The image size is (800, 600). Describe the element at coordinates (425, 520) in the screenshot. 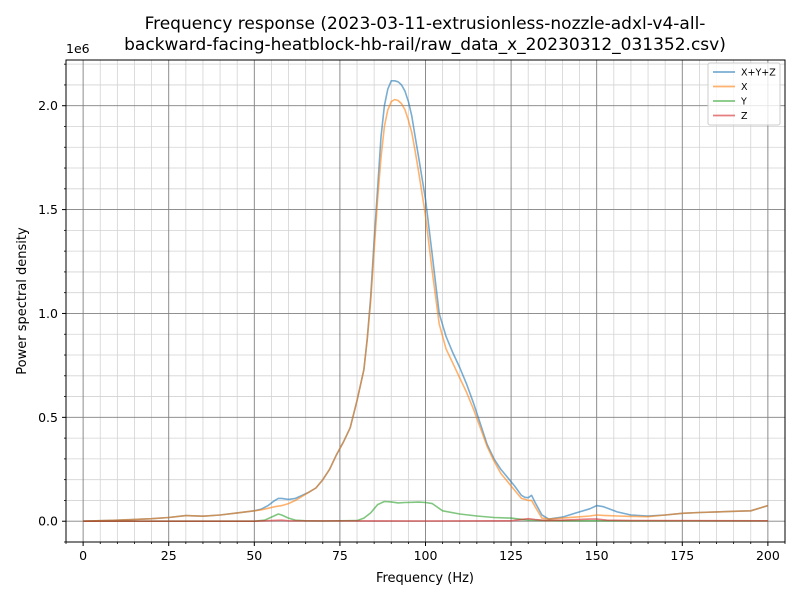

I see `series-line-z` at that location.